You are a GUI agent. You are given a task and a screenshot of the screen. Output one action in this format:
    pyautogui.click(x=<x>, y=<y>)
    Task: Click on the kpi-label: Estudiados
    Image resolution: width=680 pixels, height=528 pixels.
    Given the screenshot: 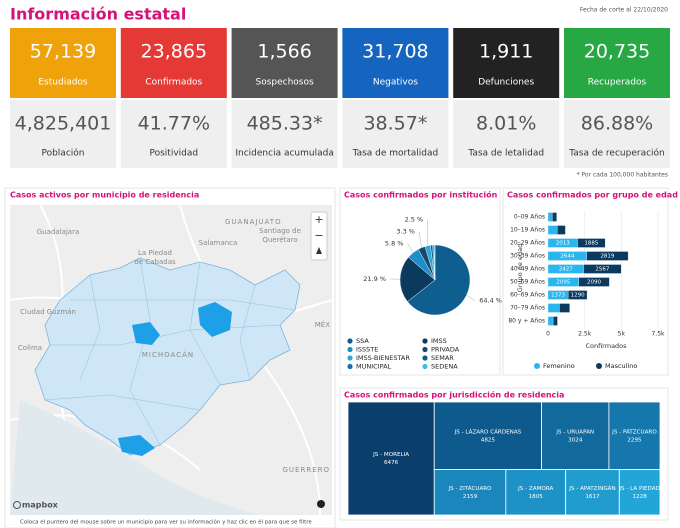 What is the action you would take?
    pyautogui.click(x=63, y=83)
    